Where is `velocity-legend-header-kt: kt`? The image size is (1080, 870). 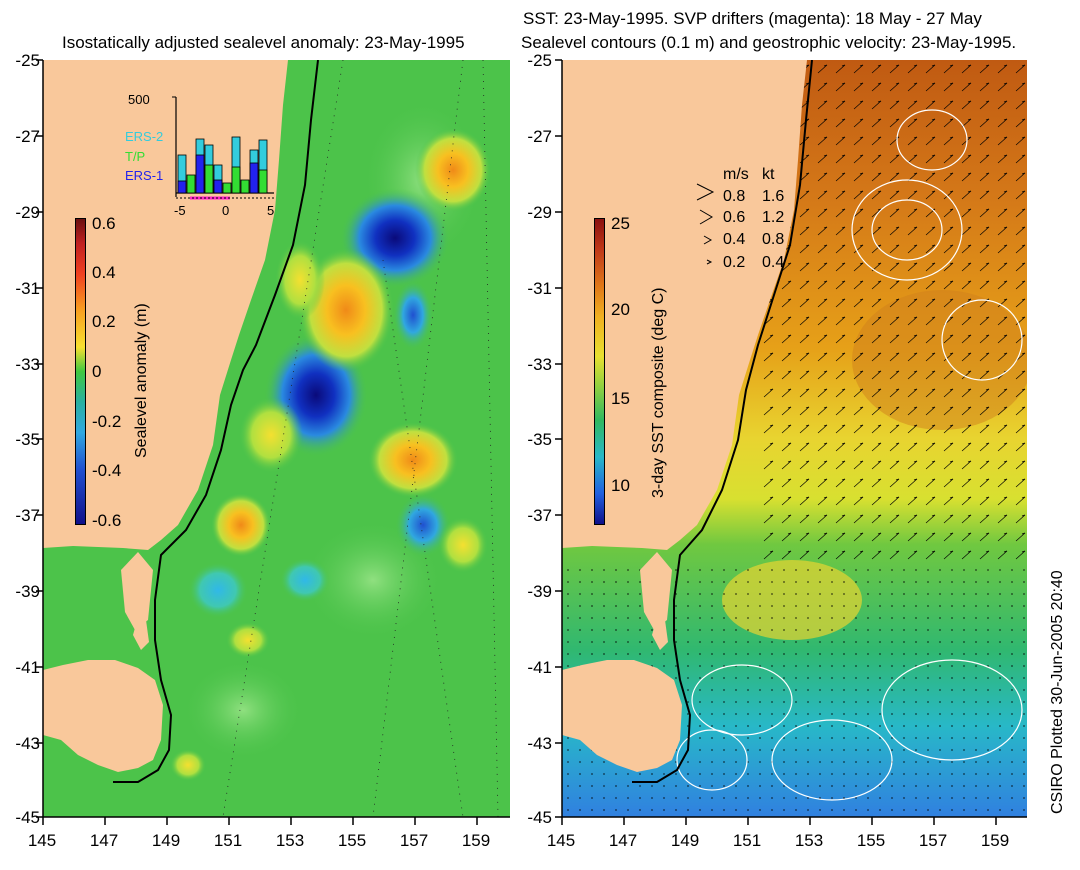 velocity-legend-header-kt: kt is located at coordinates (768, 174).